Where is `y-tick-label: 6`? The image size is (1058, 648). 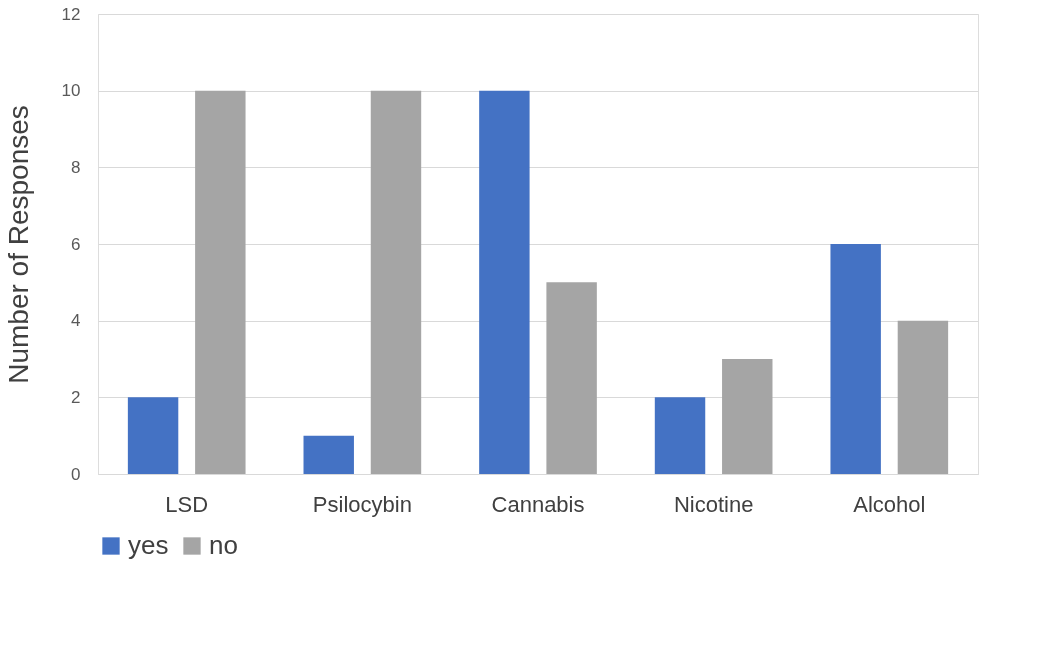
y-tick-label: 6 is located at coordinates (76, 244).